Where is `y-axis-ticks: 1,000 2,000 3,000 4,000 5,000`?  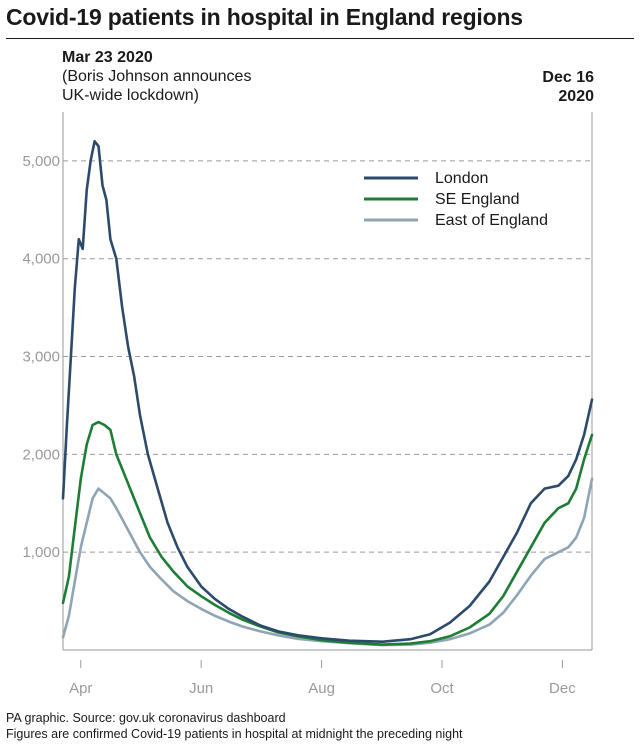
y-axis-ticks: 1,000 2,000 3,000 4,000 5,000 is located at coordinates (41, 357).